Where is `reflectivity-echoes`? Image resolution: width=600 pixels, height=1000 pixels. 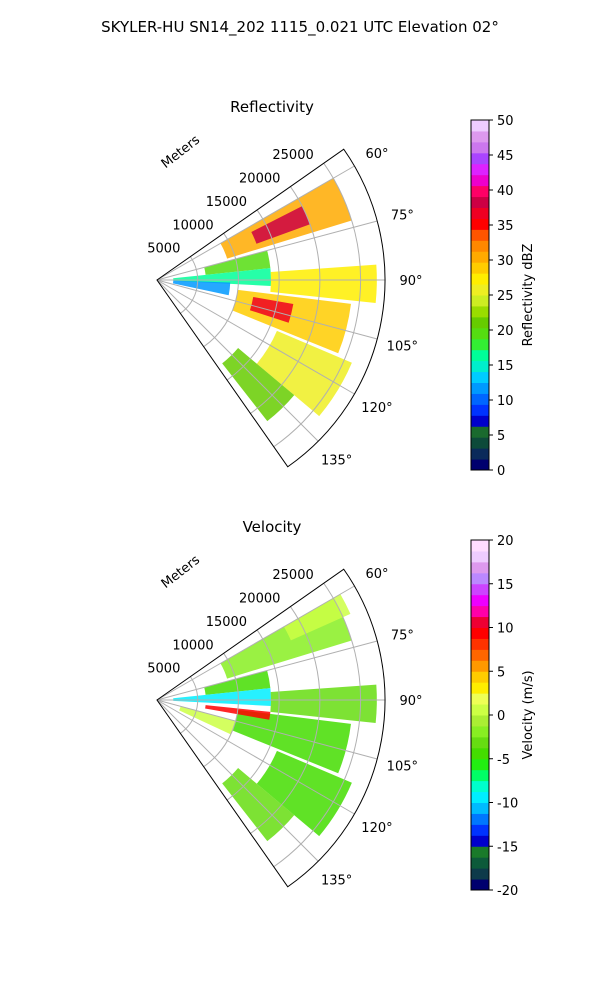 reflectivity-echoes is located at coordinates (274, 300).